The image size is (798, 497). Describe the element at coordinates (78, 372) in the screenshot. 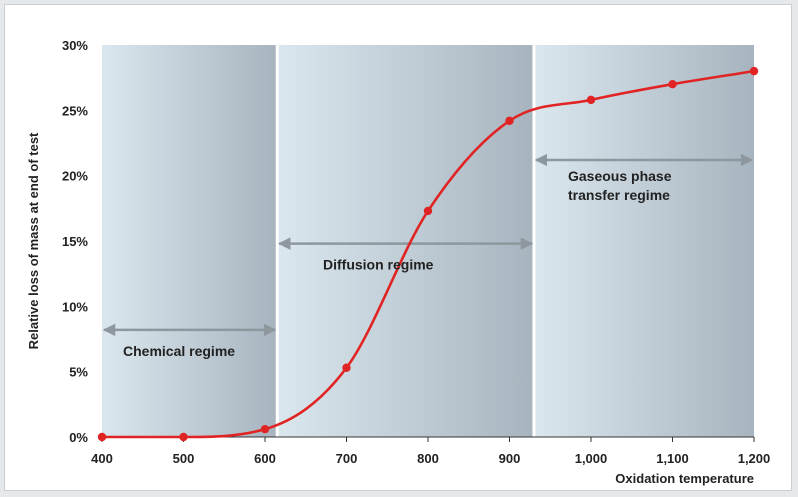

I see `y-tick-label: 5%` at that location.